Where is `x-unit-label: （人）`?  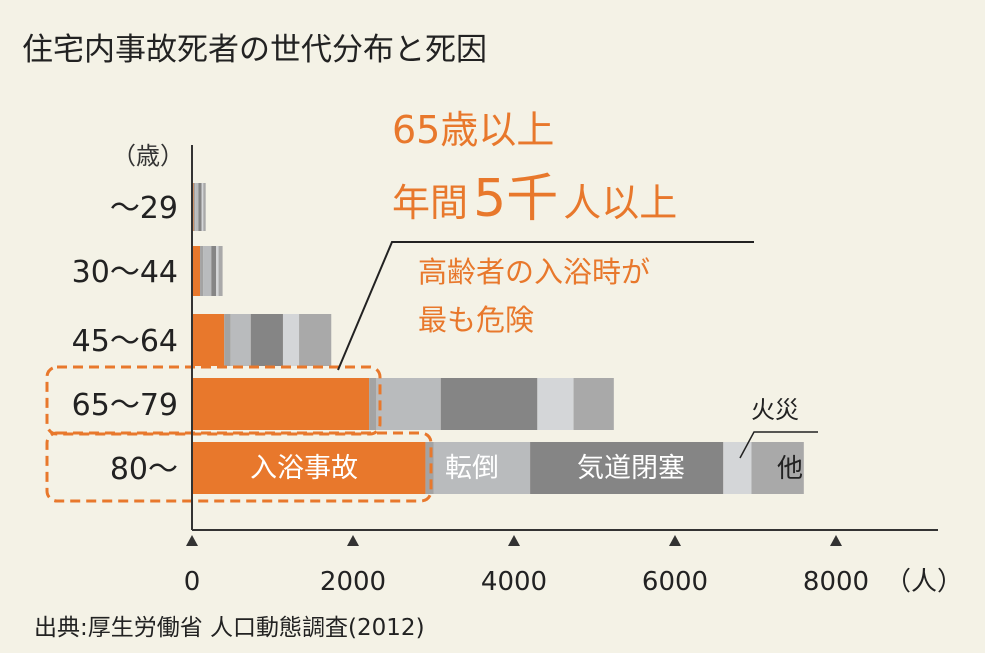 x-unit-label: （人） is located at coordinates (924, 582).